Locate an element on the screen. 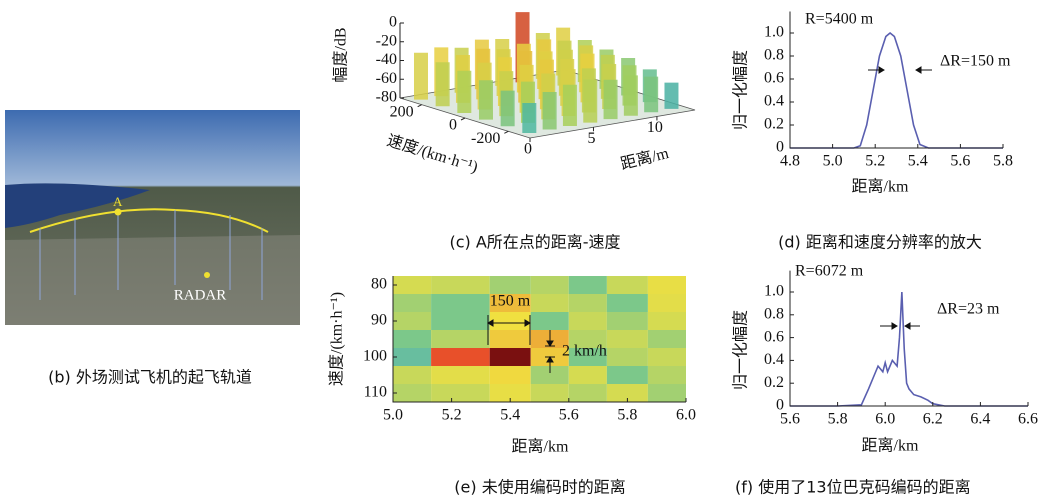 This screenshot has height=499, width=1038. annotation: R=6072 m is located at coordinates (829, 271).